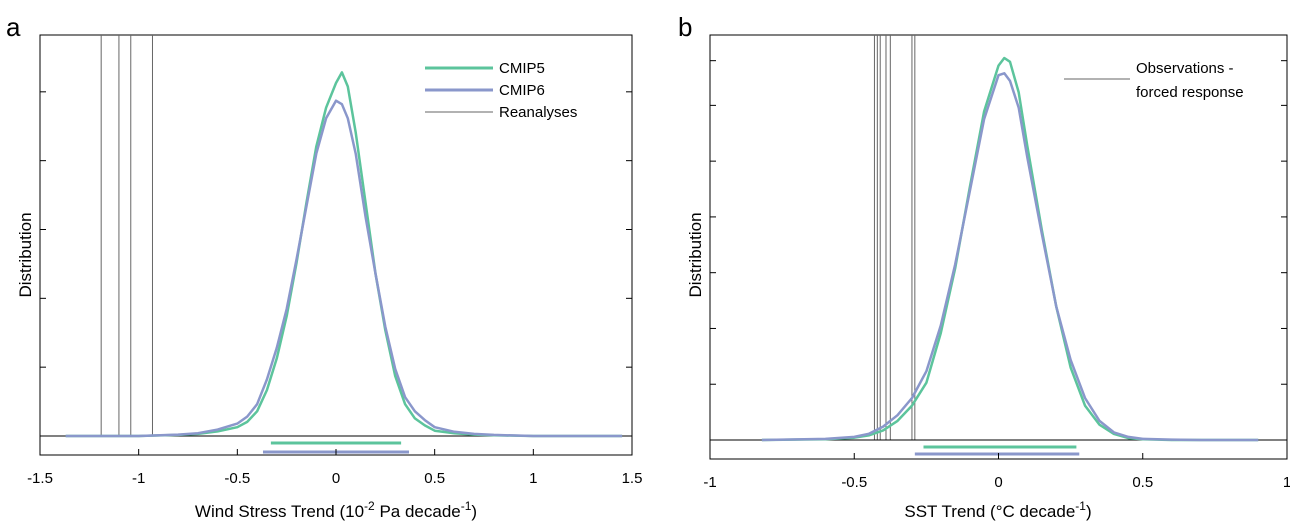 The height and width of the screenshot is (526, 1290). I want to click on x-tick-label: 1.5, so click(632, 478).